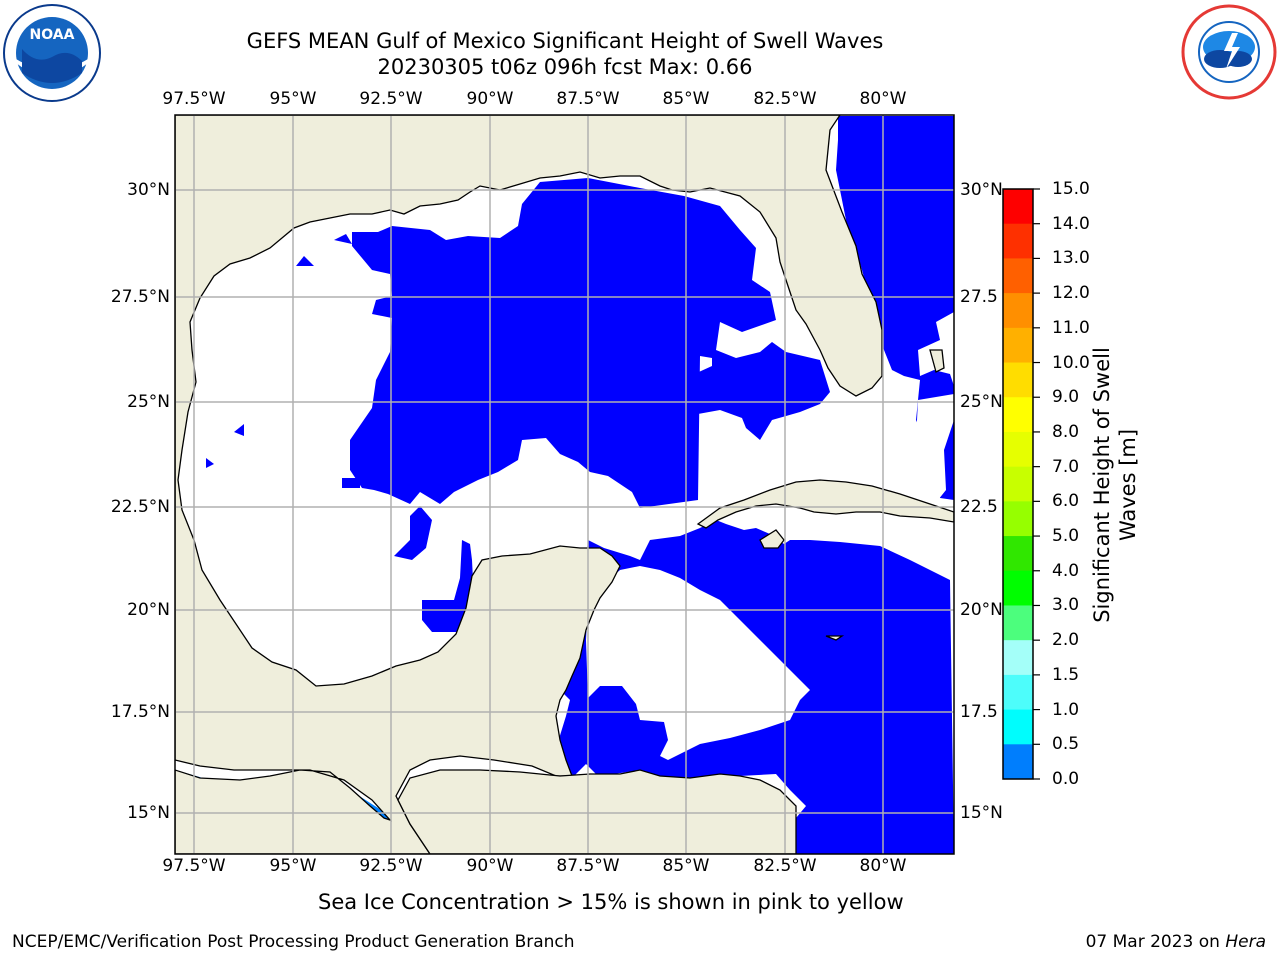  I want to click on lon-label-top: 87.5°W, so click(588, 99).